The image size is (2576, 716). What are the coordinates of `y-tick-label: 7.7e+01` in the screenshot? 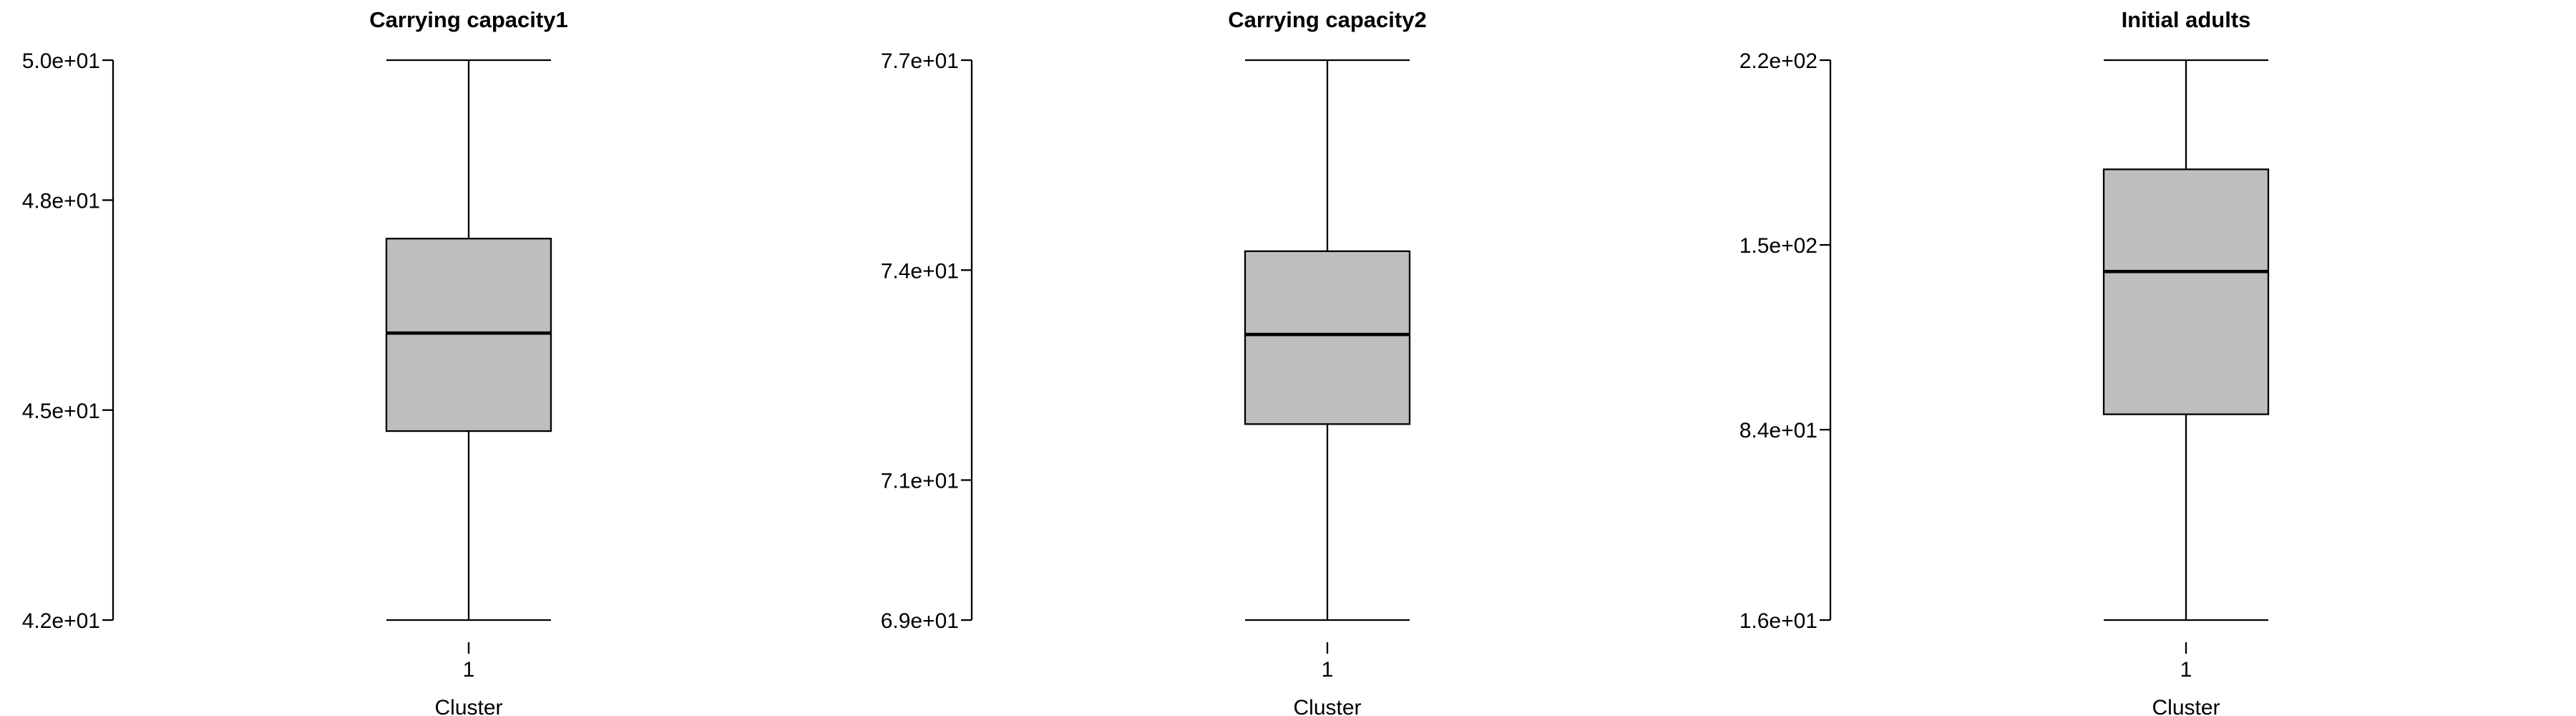 It's located at (920, 61).